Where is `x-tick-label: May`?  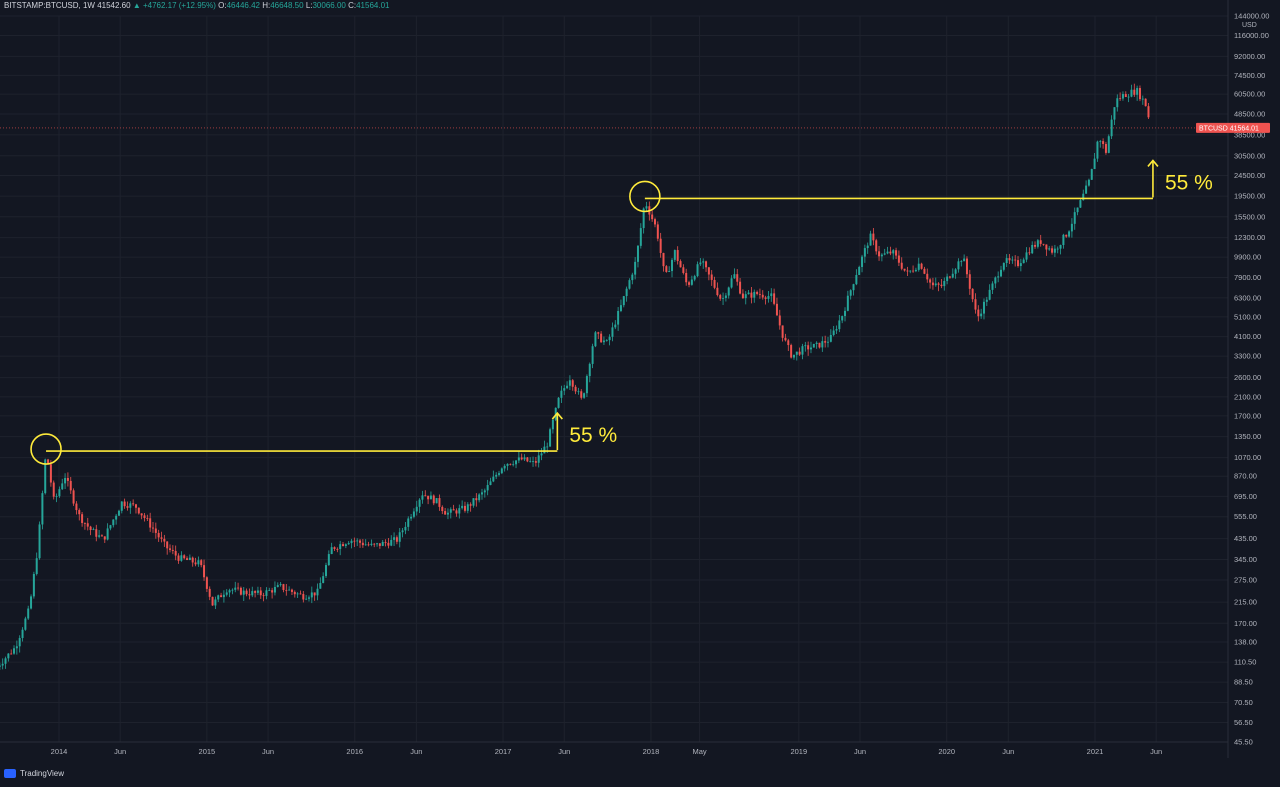
x-tick-label: May is located at coordinates (699, 751).